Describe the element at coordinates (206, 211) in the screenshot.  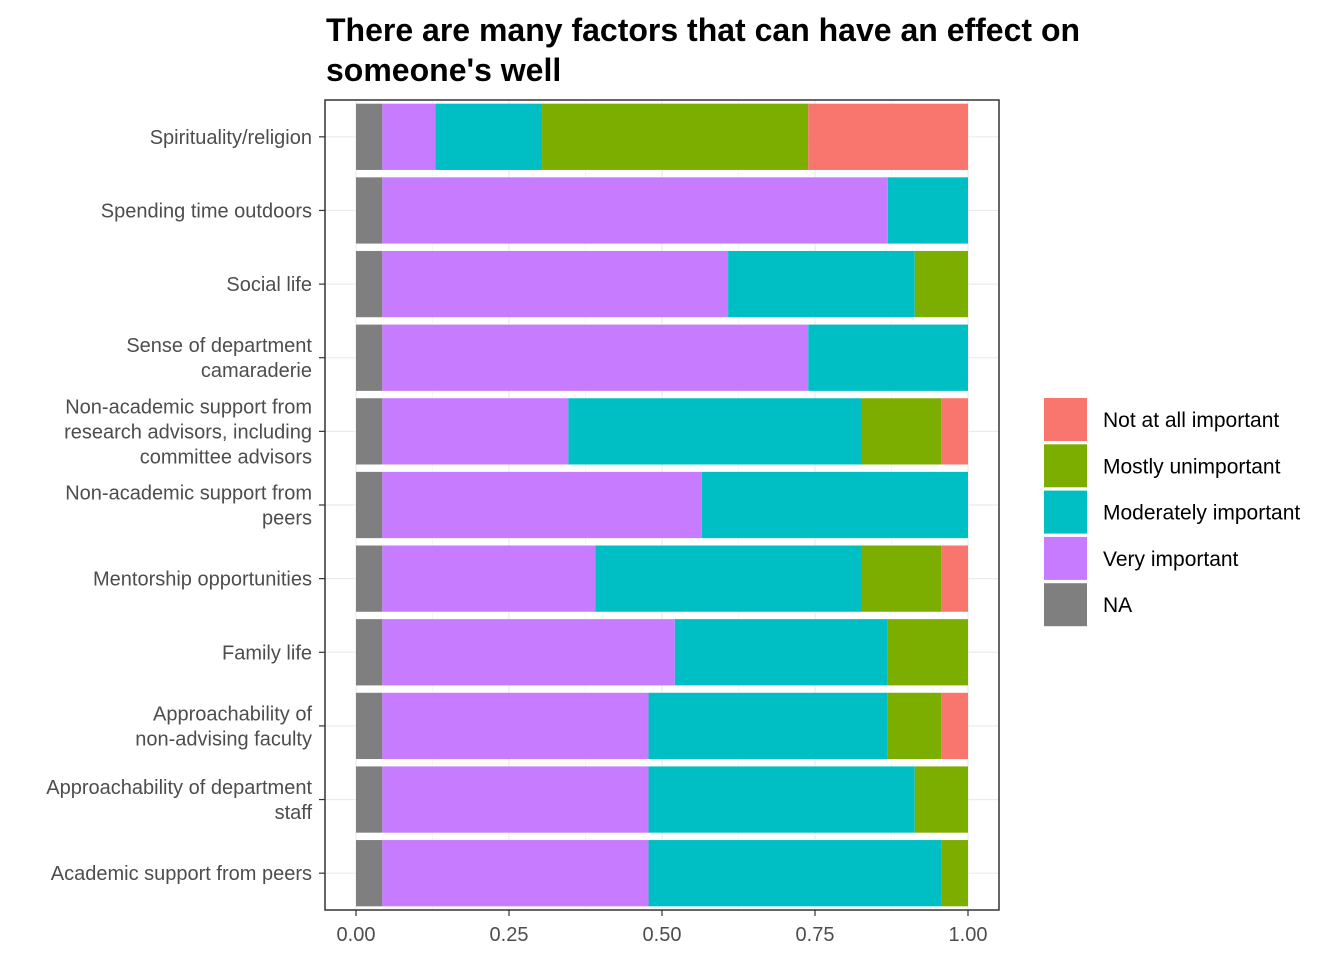
I see `y-tick-label: Spending time outdoors` at that location.